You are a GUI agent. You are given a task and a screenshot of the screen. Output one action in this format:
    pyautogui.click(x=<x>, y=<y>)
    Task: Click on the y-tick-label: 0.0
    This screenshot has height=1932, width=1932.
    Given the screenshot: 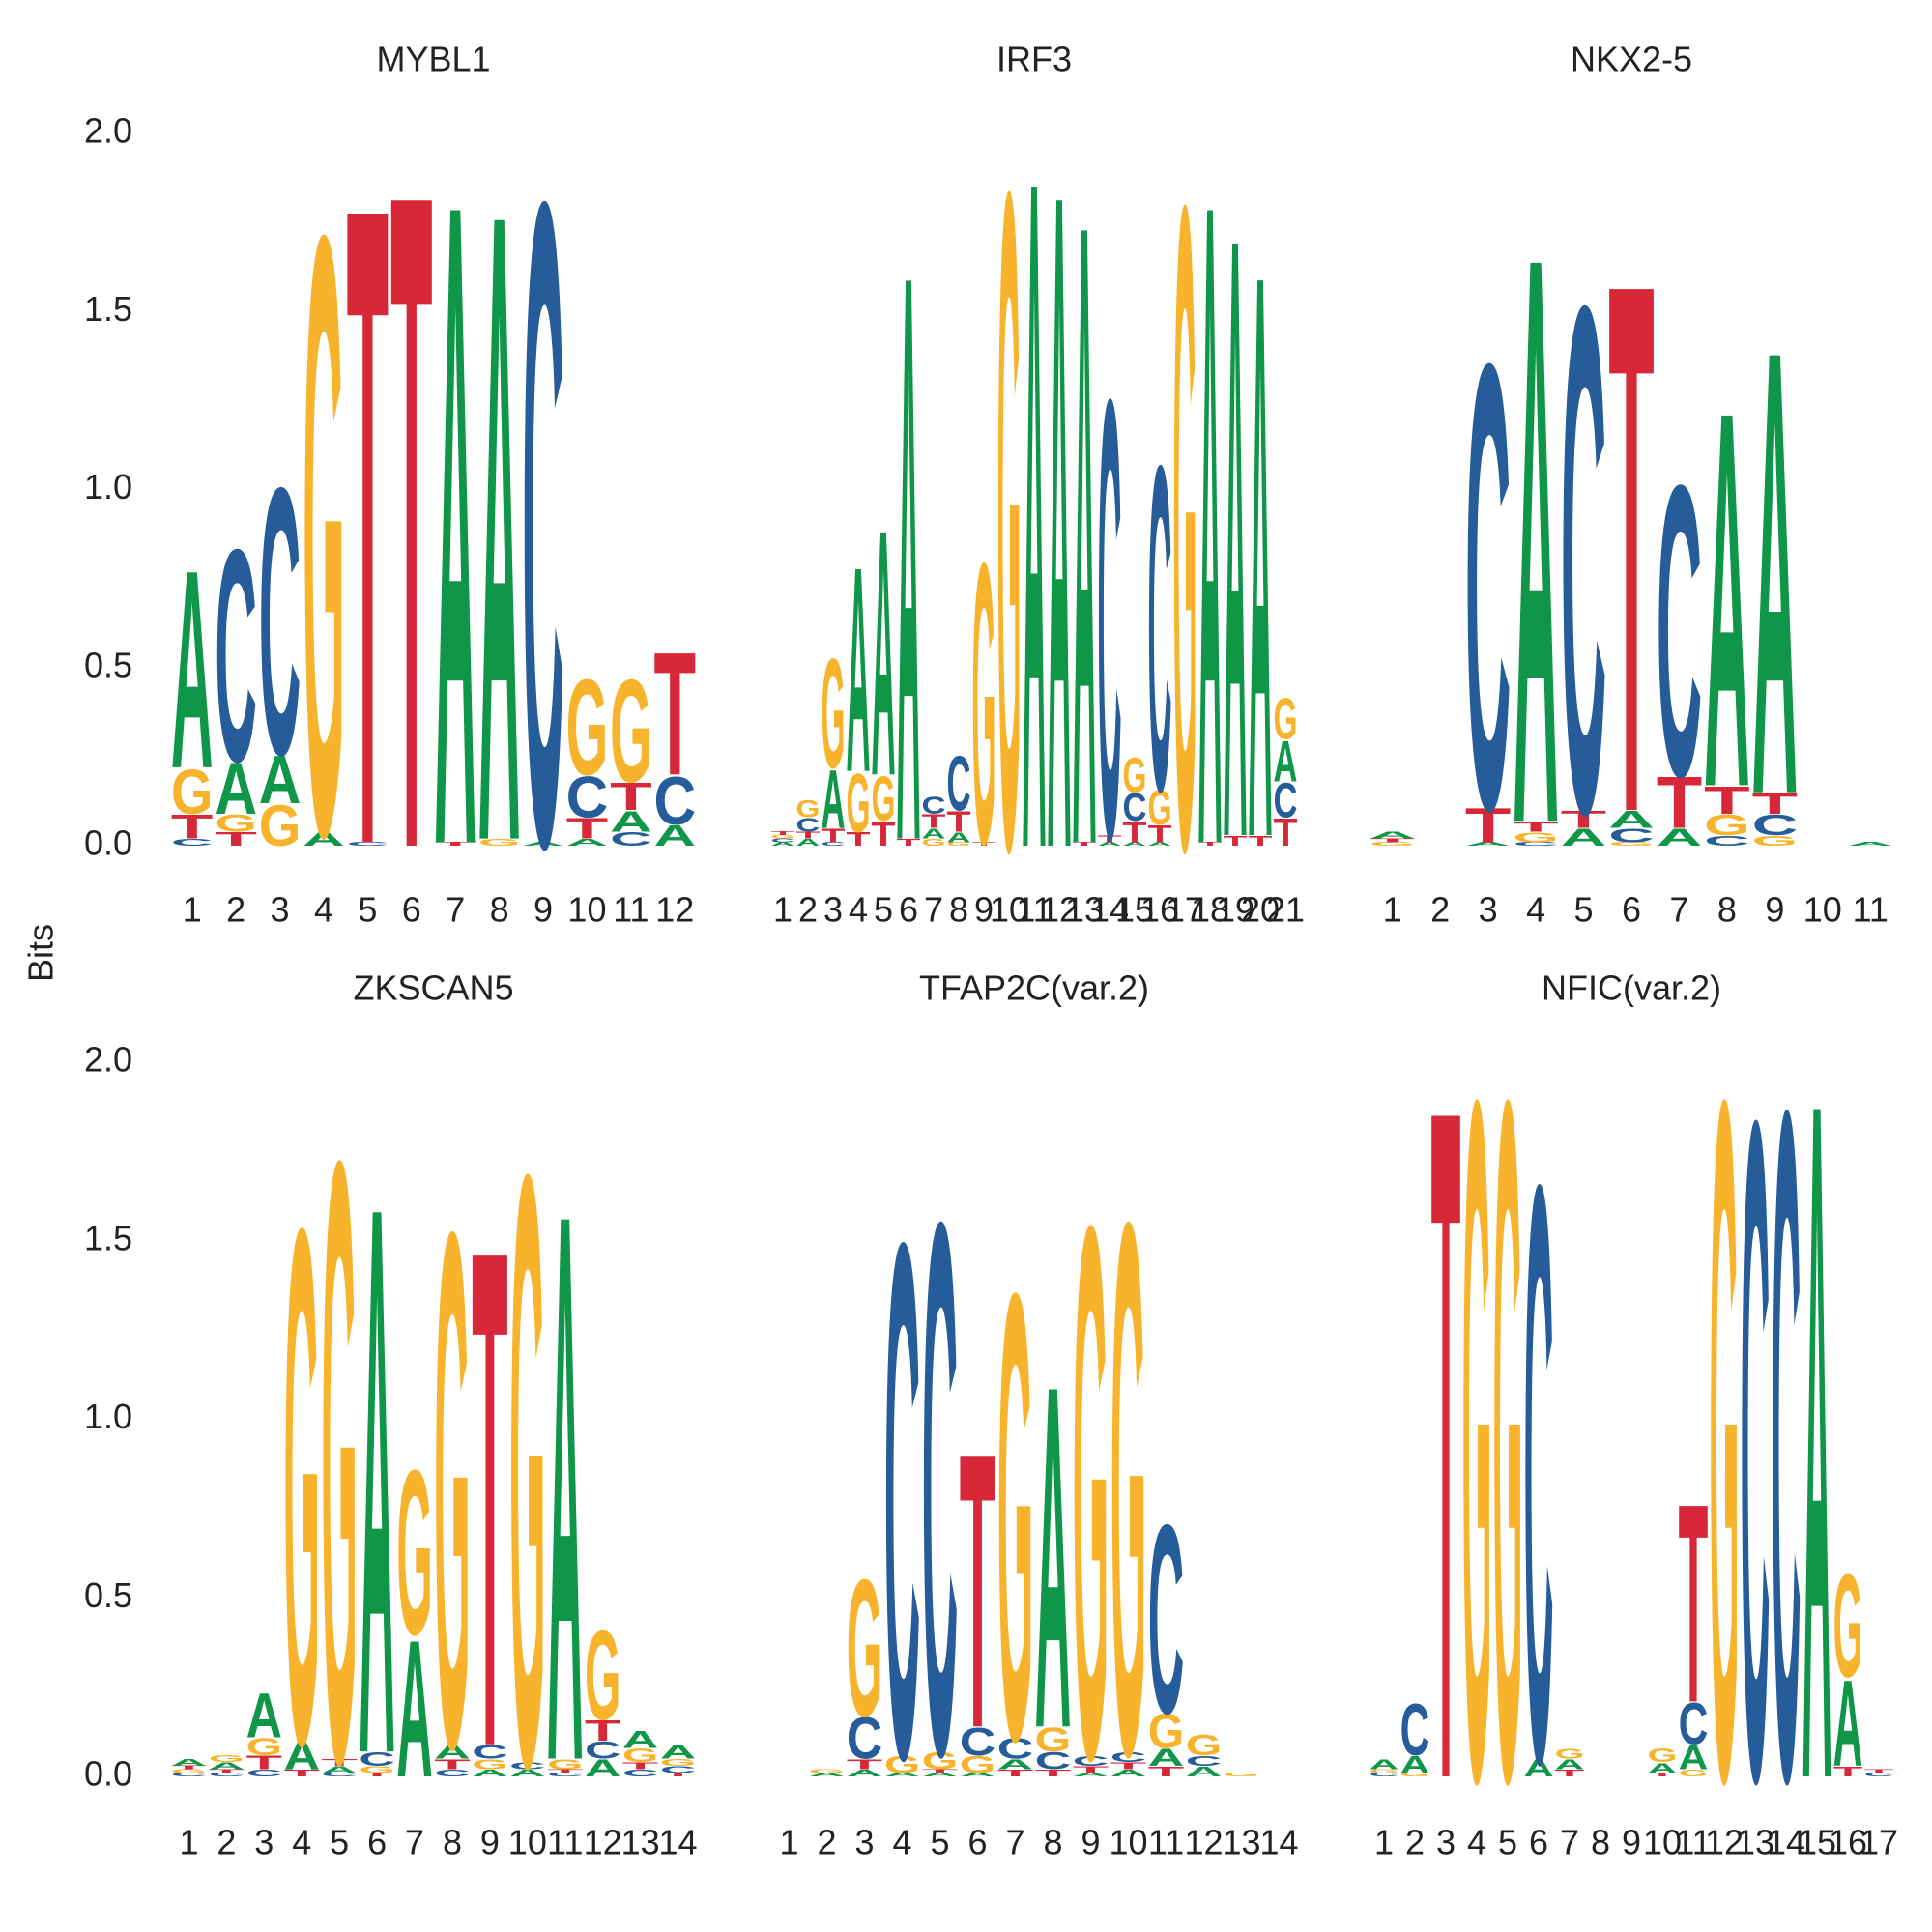 What is the action you would take?
    pyautogui.click(x=108, y=843)
    